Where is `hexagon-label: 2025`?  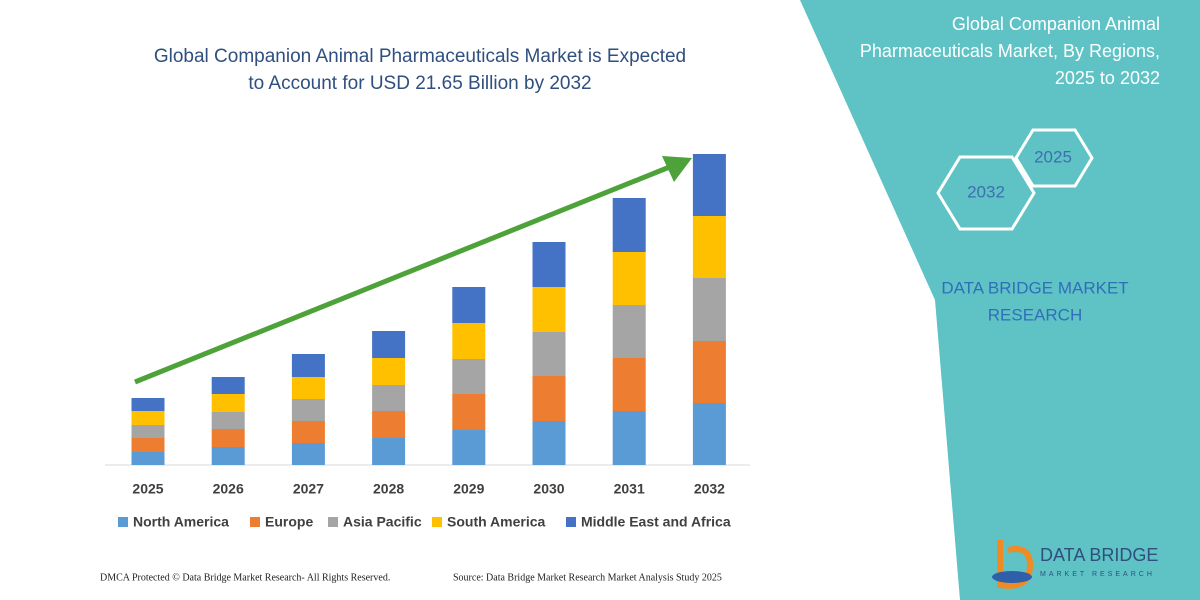
hexagon-label: 2025 is located at coordinates (1053, 156).